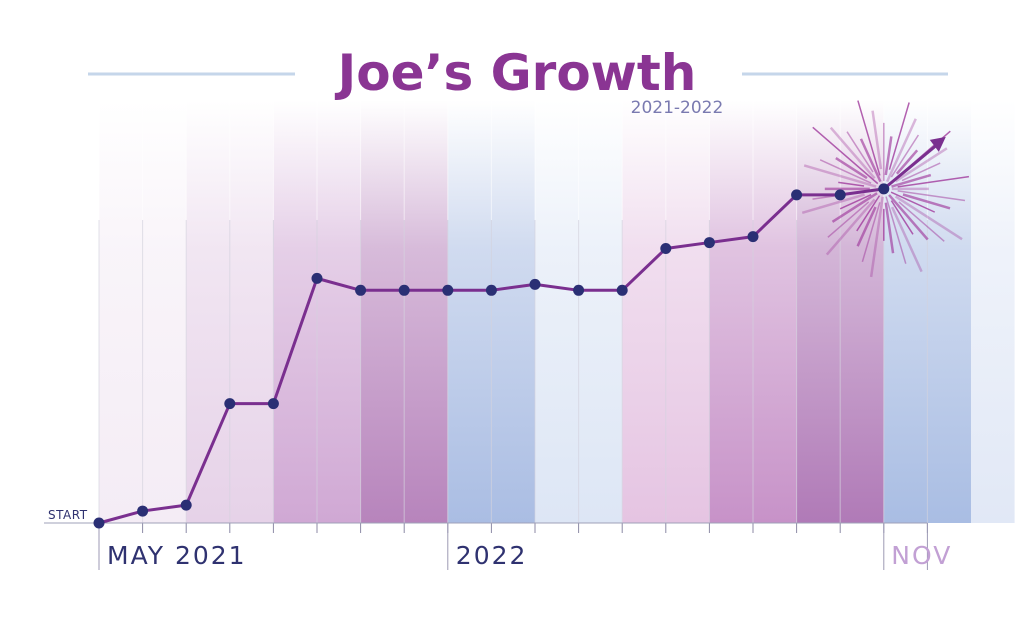  What do you see at coordinates (921, 555) in the screenshot?
I see `x-axis-label: NOV` at bounding box center [921, 555].